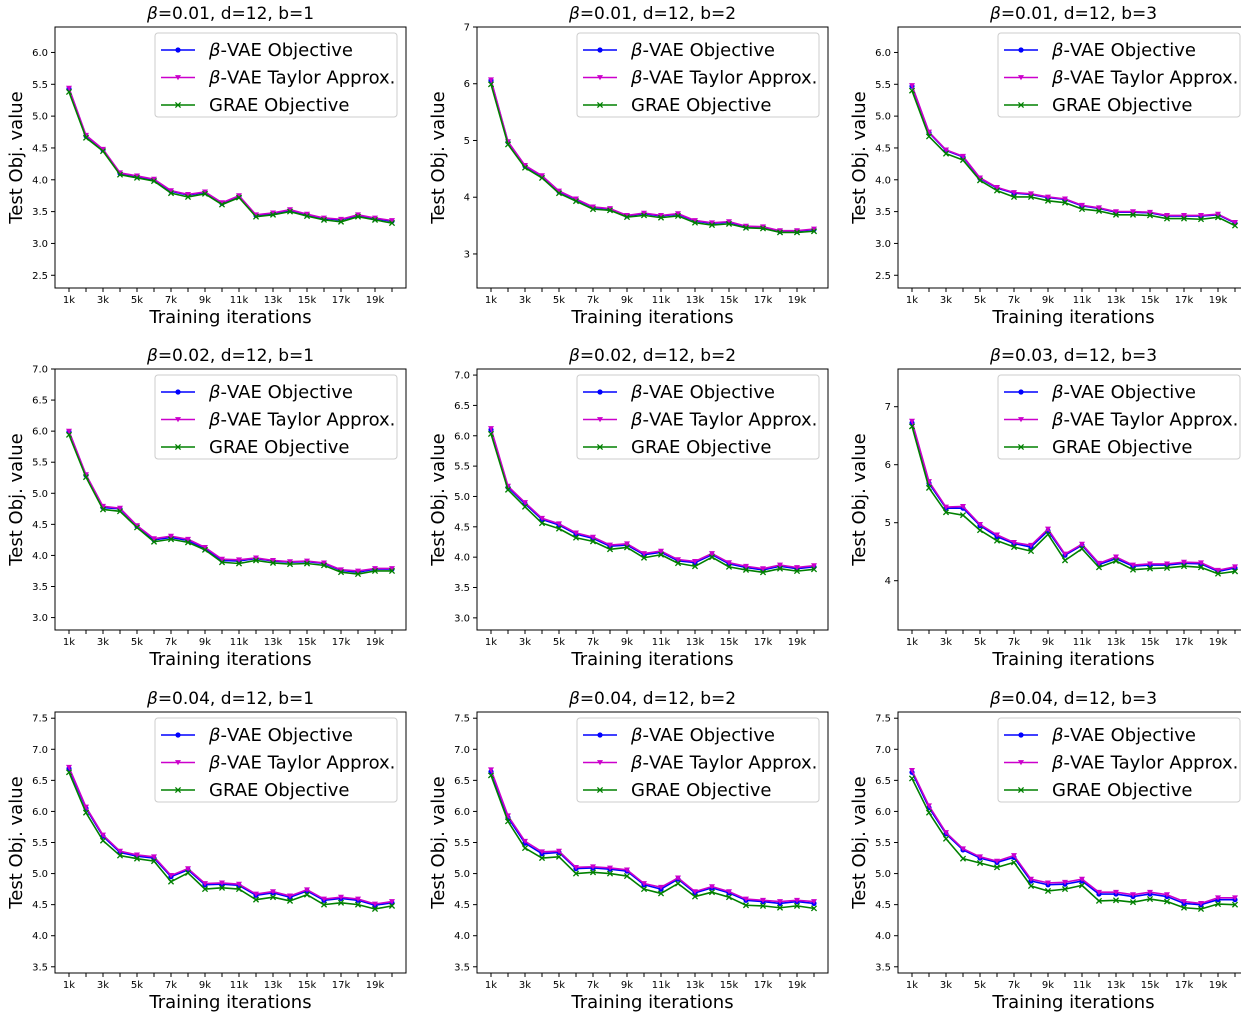 Image resolution: width=1241 pixels, height=1013 pixels. I want to click on x-tick-label: 5k, so click(980, 642).